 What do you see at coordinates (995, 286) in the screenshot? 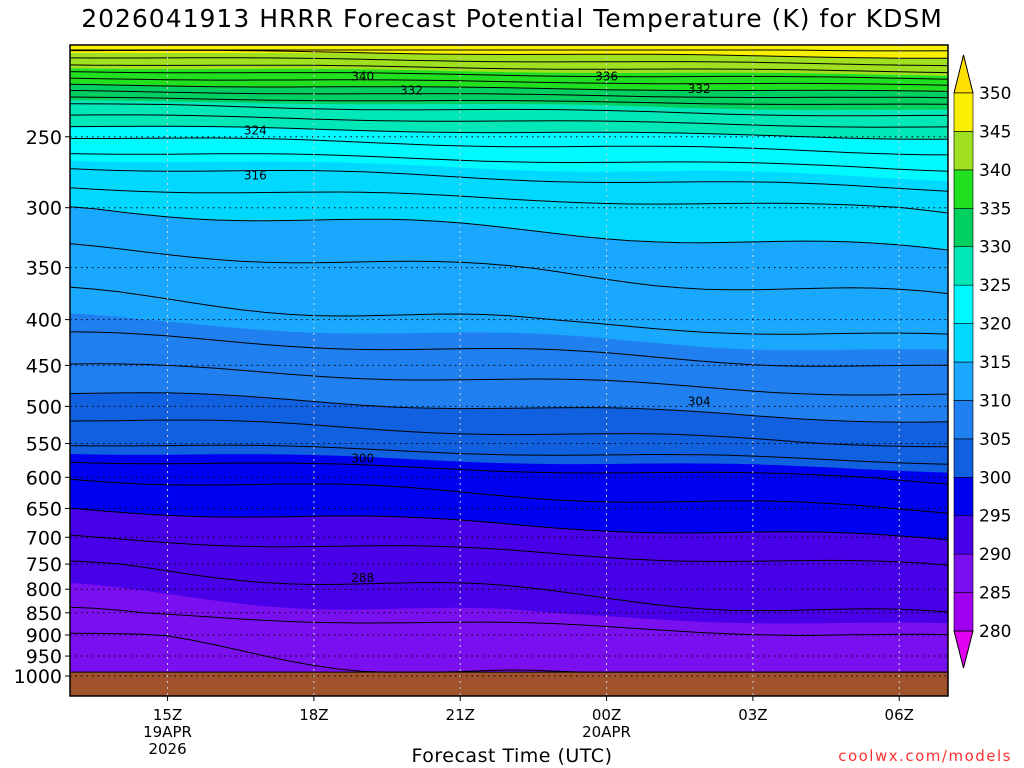
I see `colorbar-label: 325` at bounding box center [995, 286].